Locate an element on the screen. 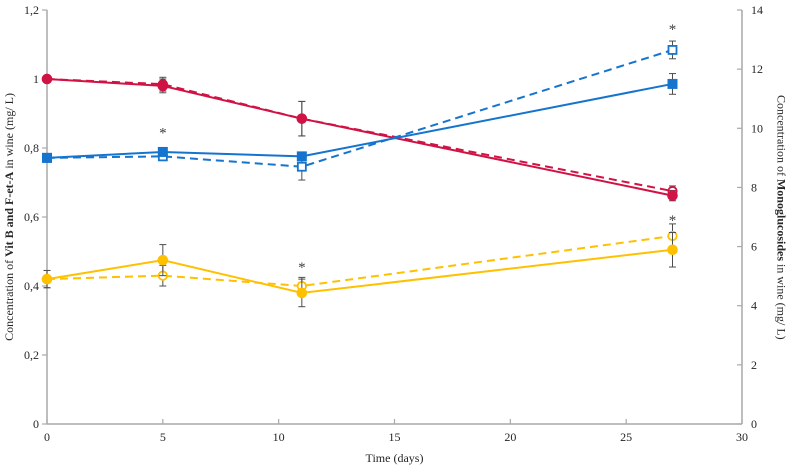 The height and width of the screenshot is (475, 790). right-axis-title-prefix: Concentration of is located at coordinates (781, 136).